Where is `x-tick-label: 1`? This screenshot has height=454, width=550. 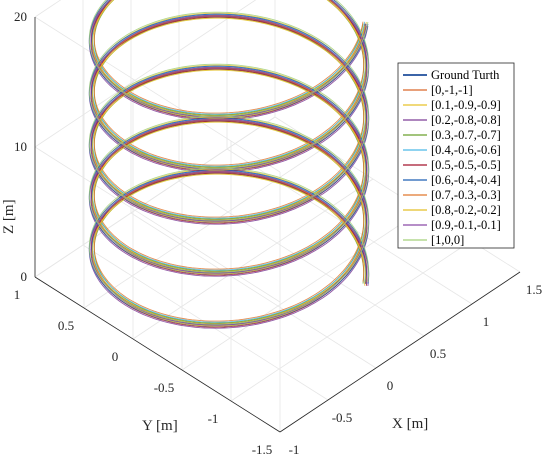 x-tick-label: 1 is located at coordinates (486, 321).